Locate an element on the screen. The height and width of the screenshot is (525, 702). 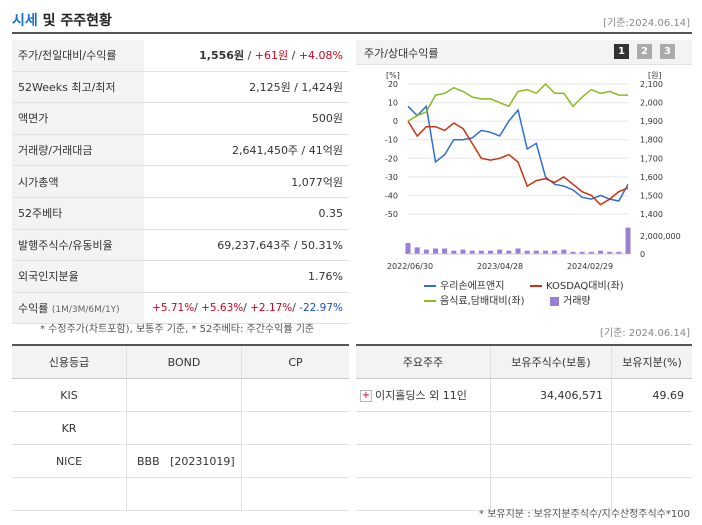
price-change: +61원 is located at coordinates (271, 56).